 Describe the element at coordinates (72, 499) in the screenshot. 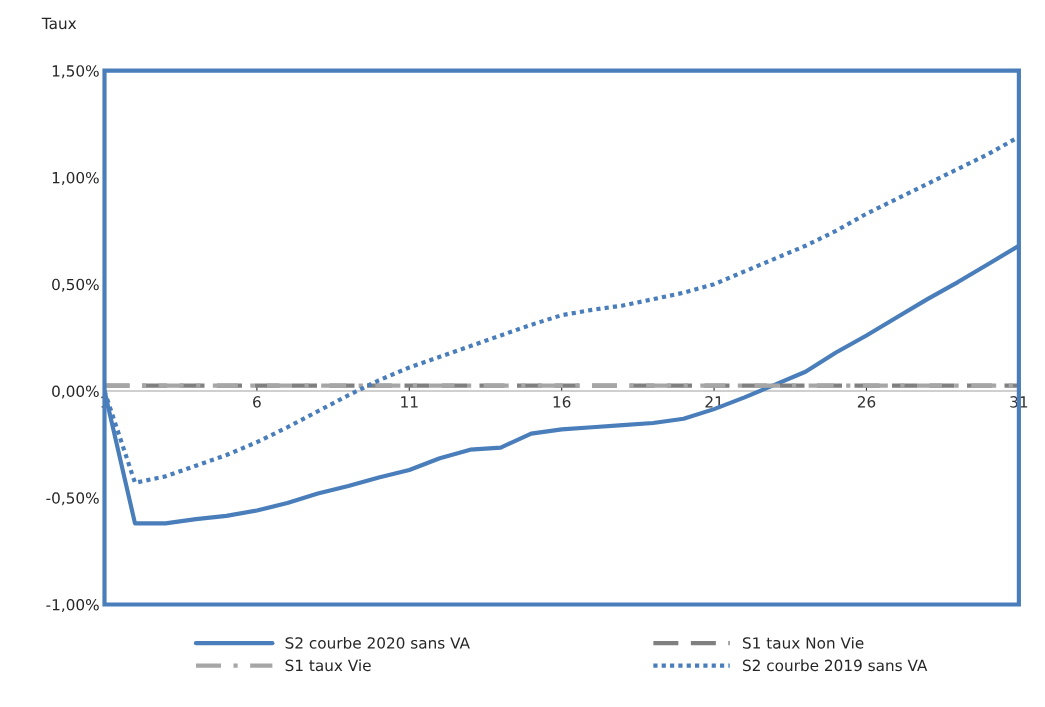

I see `y-tick-label: -0,50%` at that location.